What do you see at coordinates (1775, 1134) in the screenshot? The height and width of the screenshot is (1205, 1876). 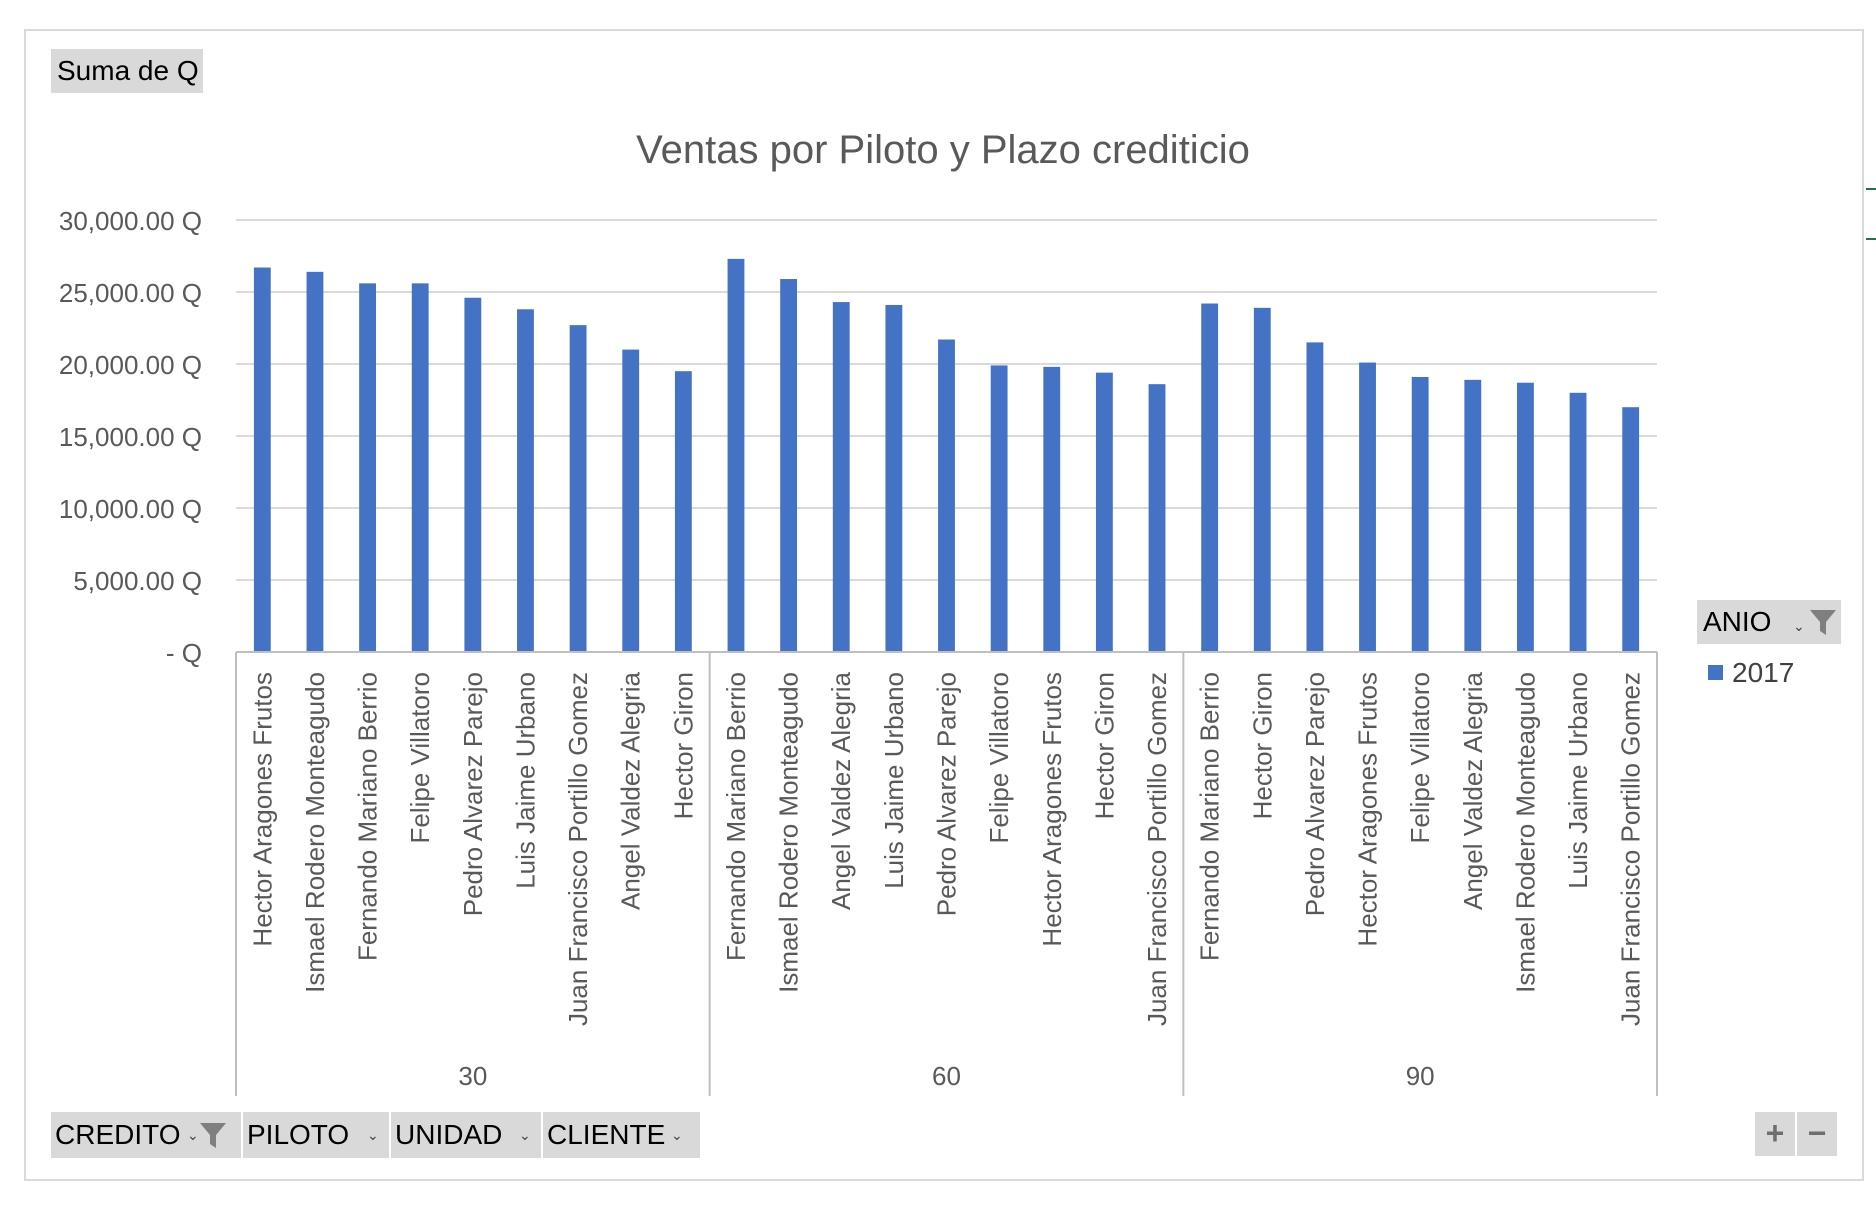 I see `plus-icon: +` at bounding box center [1775, 1134].